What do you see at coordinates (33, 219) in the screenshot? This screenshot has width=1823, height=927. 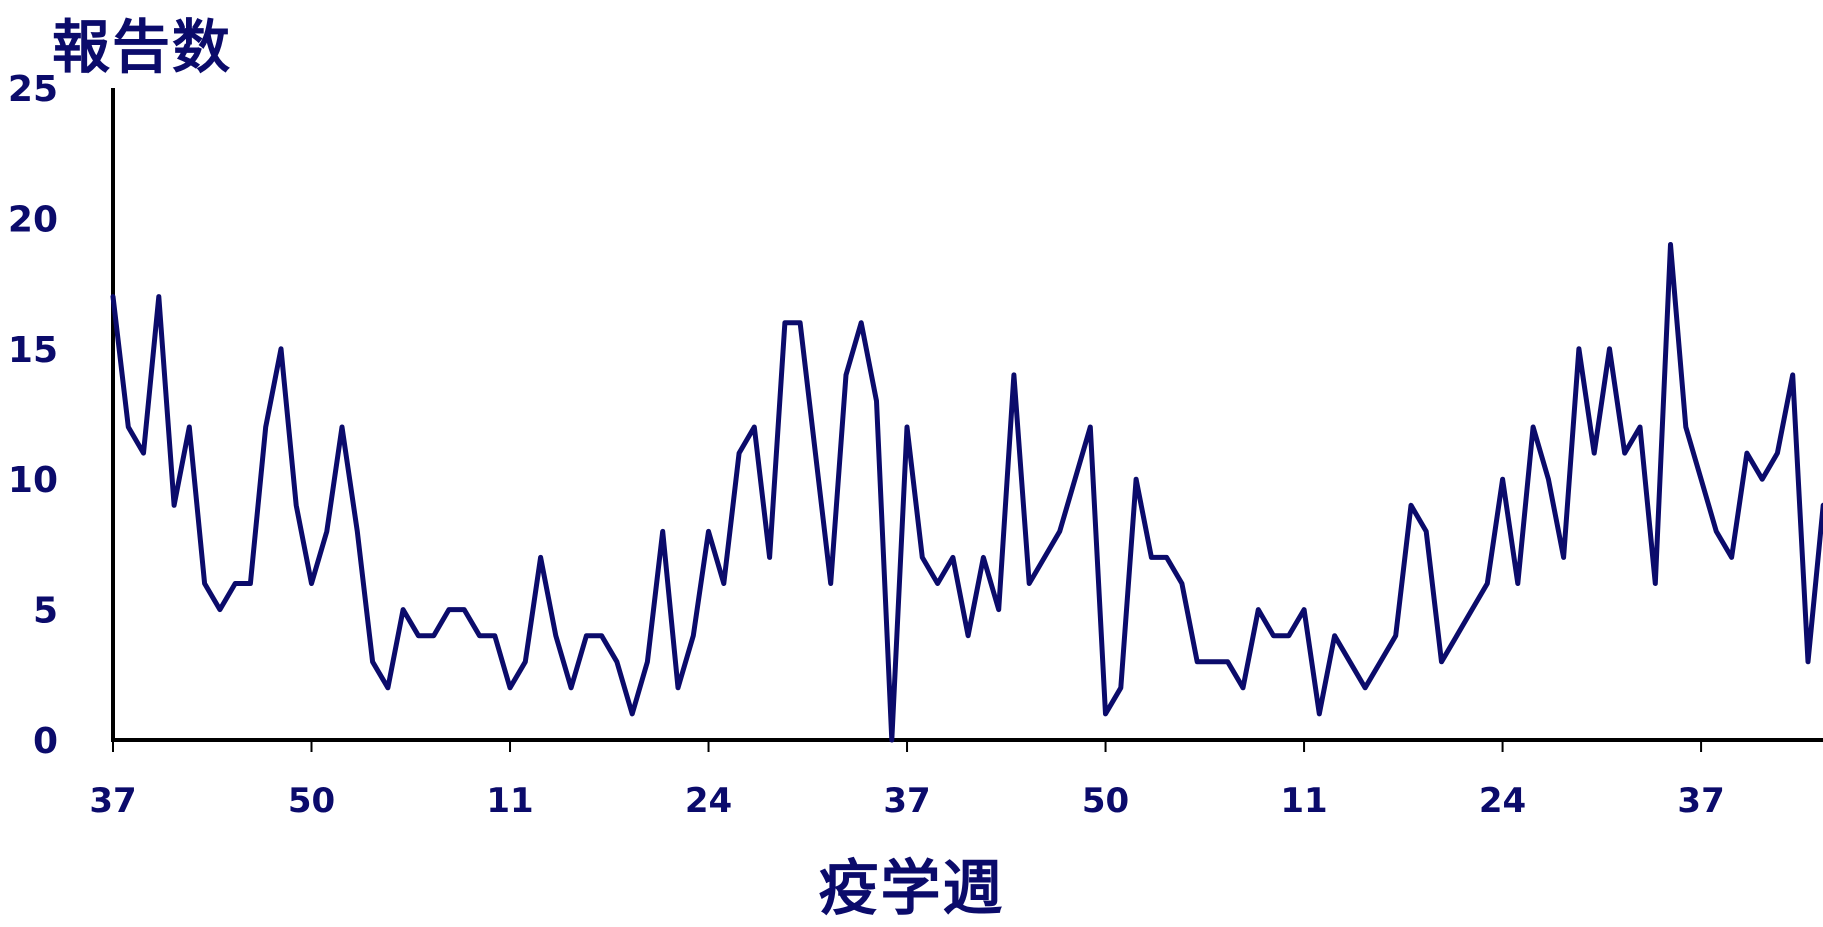 I see `y-tick-label: 20` at bounding box center [33, 219].